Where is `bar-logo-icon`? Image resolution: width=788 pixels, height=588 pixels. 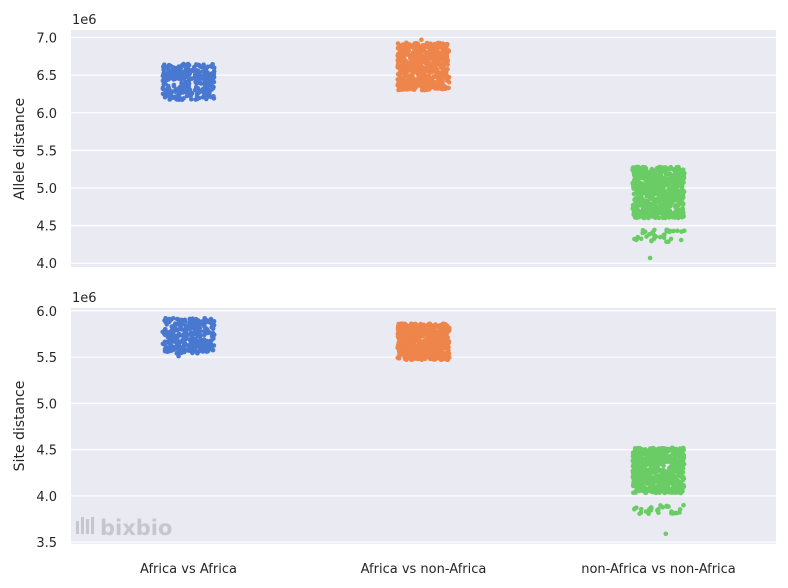
bar-logo-icon is located at coordinates (85, 525).